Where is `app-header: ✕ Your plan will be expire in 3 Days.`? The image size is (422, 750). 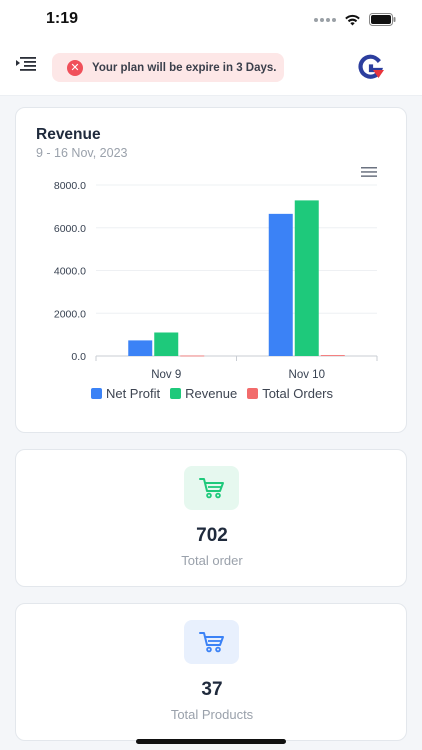
app-header: ✕ Your plan will be expire in 3 Days. is located at coordinates (211, 67).